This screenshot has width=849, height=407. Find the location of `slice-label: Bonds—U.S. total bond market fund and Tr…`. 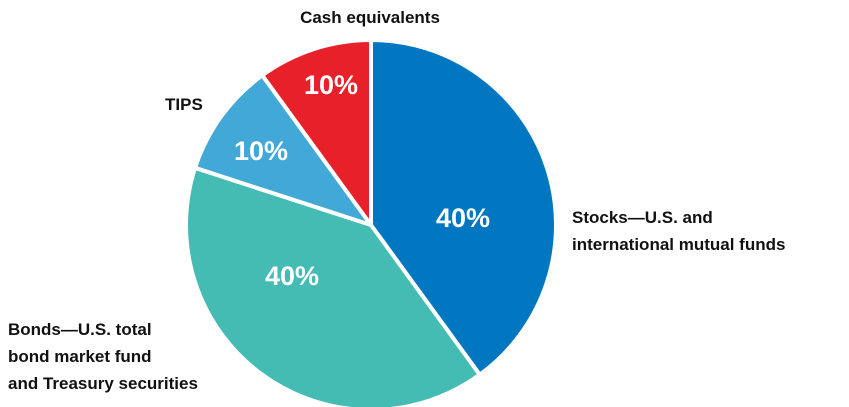

slice-label: Bonds—U.S. total bond market fund and Tr… is located at coordinates (103, 356).